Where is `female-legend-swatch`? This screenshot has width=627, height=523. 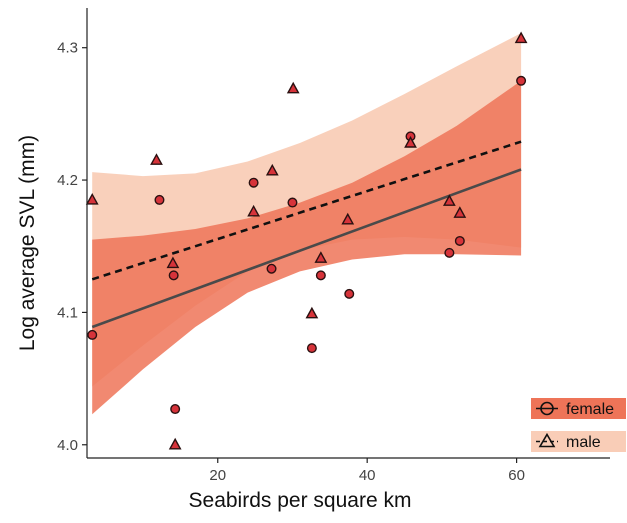
female-legend-swatch is located at coordinates (578, 408).